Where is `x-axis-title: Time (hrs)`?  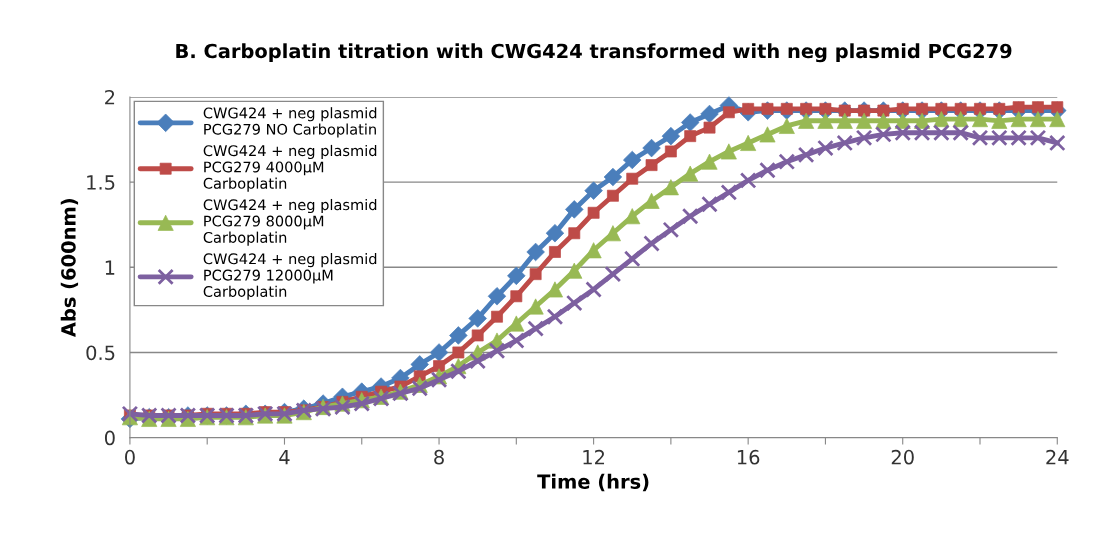
x-axis-title: Time (hrs) is located at coordinates (593, 482).